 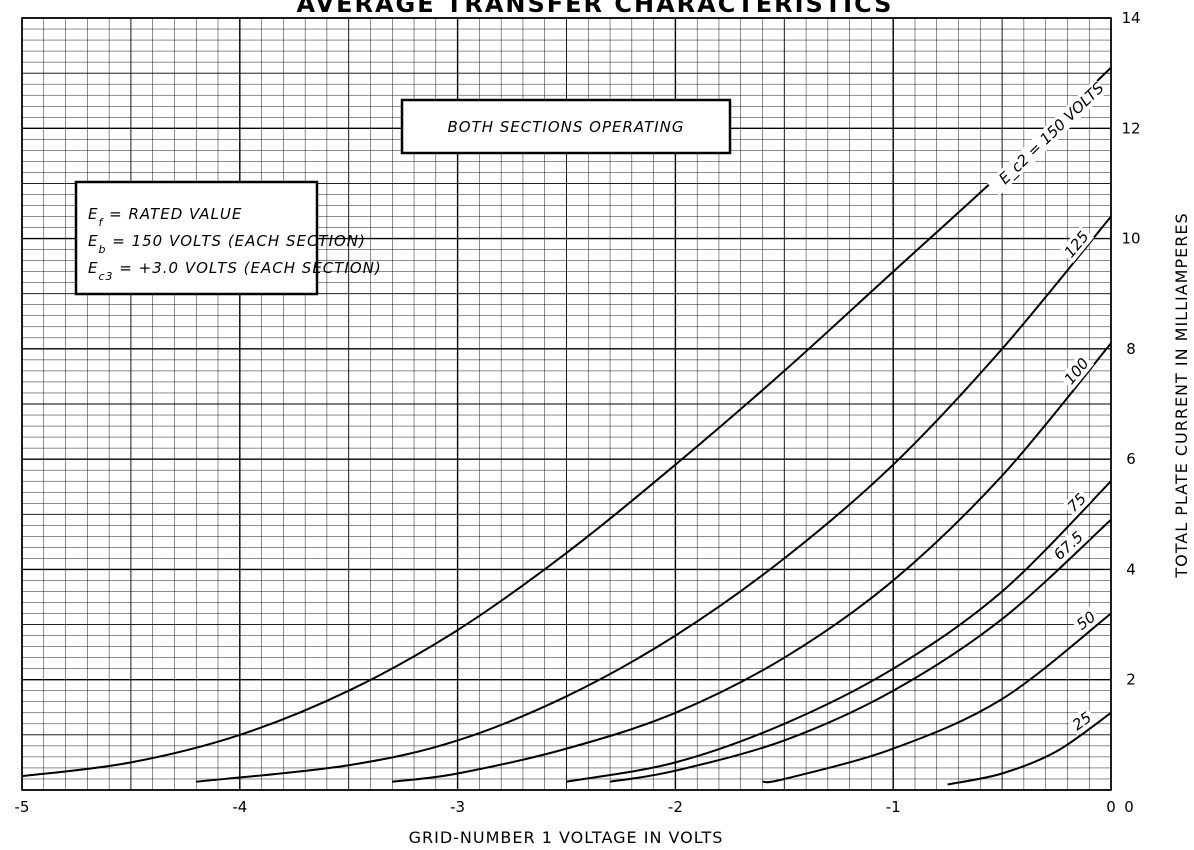 I want to click on y-tick-label: 4, so click(x=1131, y=569).